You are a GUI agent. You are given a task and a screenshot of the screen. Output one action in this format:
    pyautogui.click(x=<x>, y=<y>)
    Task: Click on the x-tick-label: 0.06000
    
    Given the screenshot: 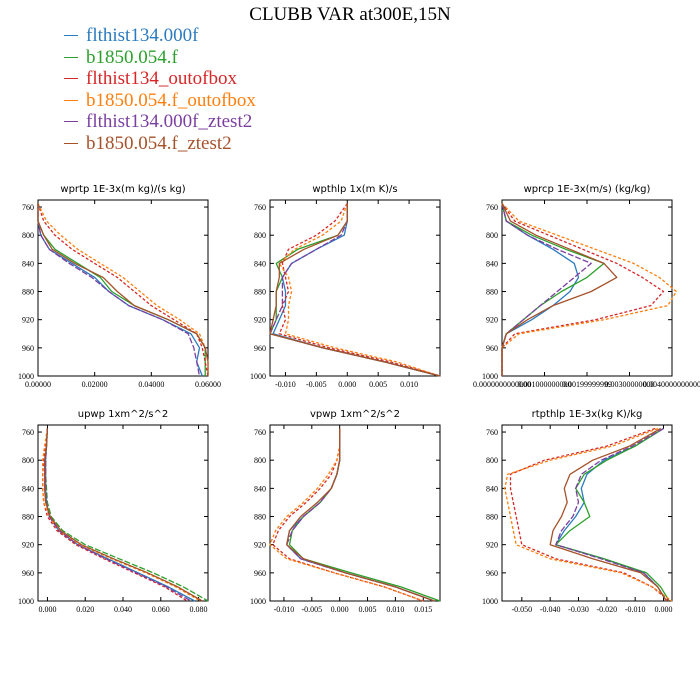 What is the action you would take?
    pyautogui.click(x=208, y=384)
    